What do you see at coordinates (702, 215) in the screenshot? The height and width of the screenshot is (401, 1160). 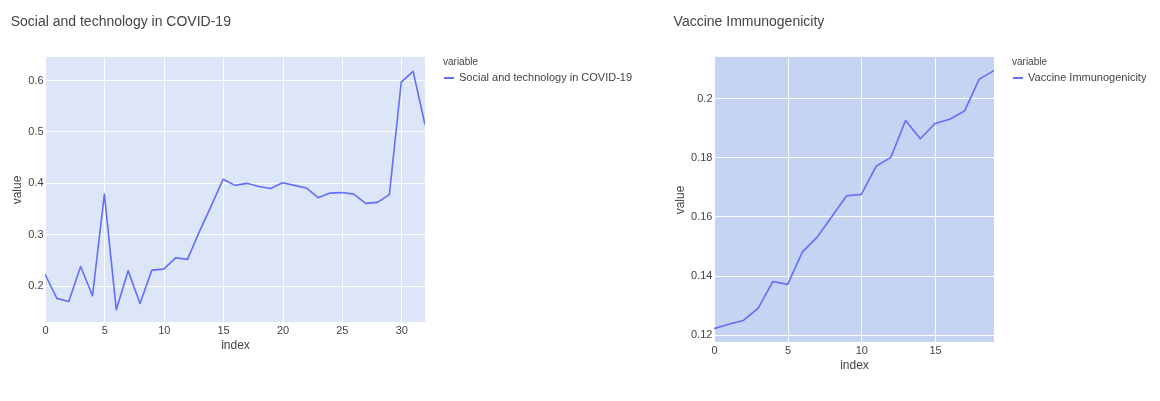 I see `y-tick-label: 0.16` at bounding box center [702, 215].